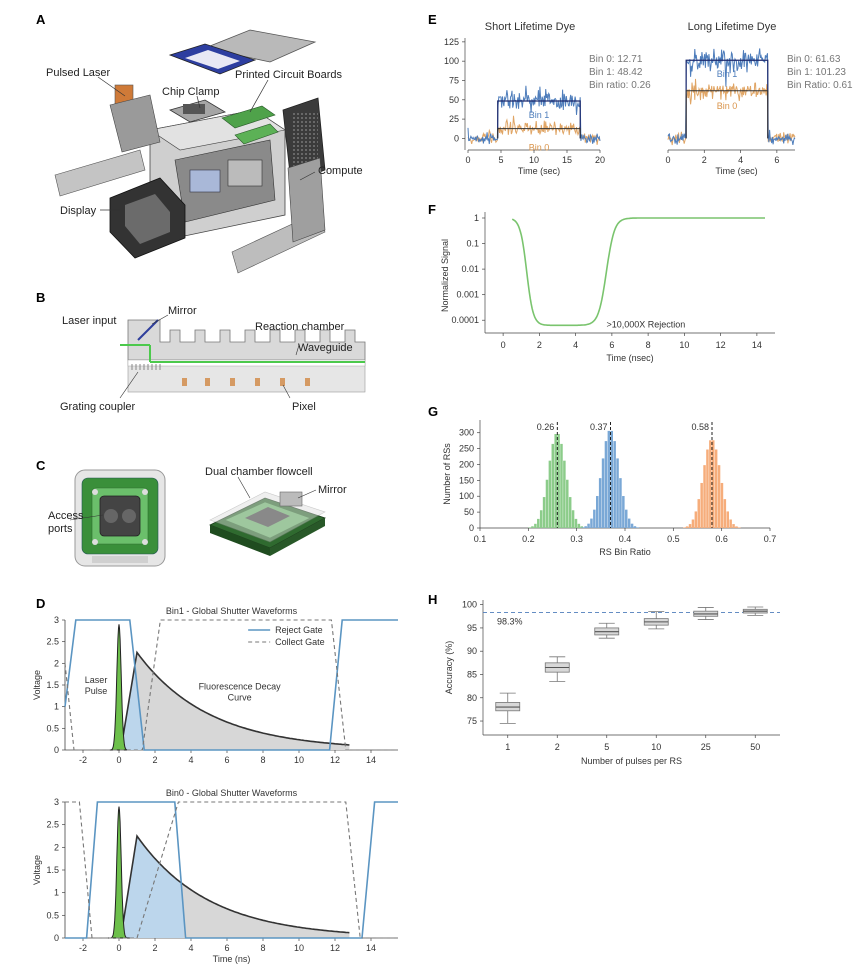 This screenshot has height=967, width=859. What do you see at coordinates (451, 61) in the screenshot?
I see `e-y-tick-label: 100` at bounding box center [451, 61].